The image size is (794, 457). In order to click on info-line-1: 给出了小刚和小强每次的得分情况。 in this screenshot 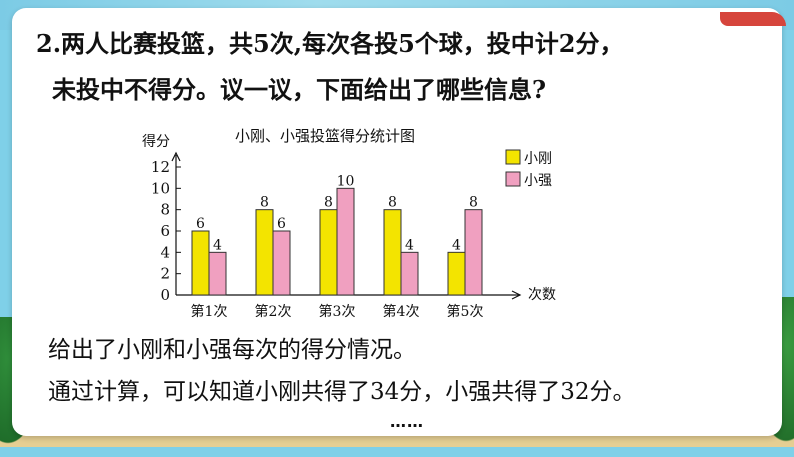, I will do `click(232, 350)`.